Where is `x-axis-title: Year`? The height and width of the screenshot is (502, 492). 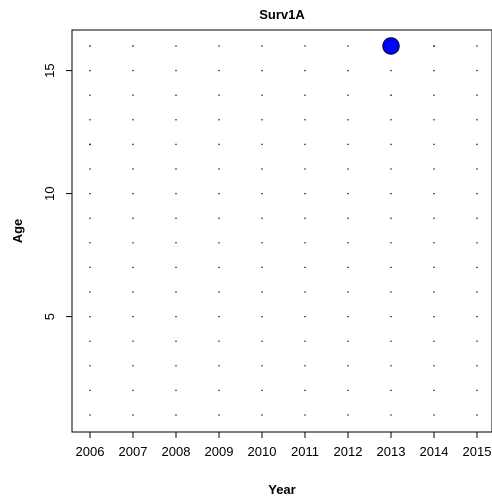 x-axis-title: Year is located at coordinates (281, 489).